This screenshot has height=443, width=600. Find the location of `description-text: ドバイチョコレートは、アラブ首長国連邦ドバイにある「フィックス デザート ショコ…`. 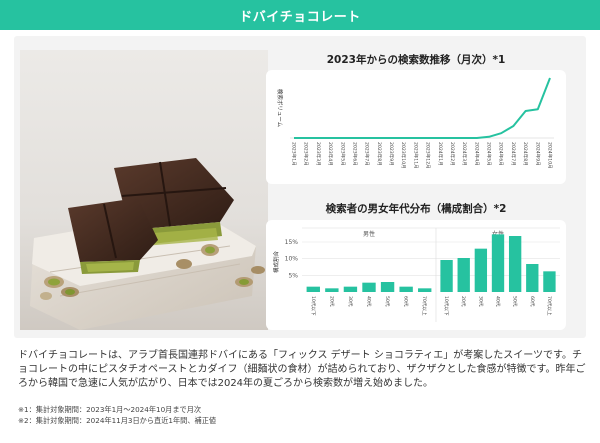

description-text: ドバイチョコレートは、アラブ首長国連邦ドバイにある「フィックス デザート ショコ… is located at coordinates (302, 370).